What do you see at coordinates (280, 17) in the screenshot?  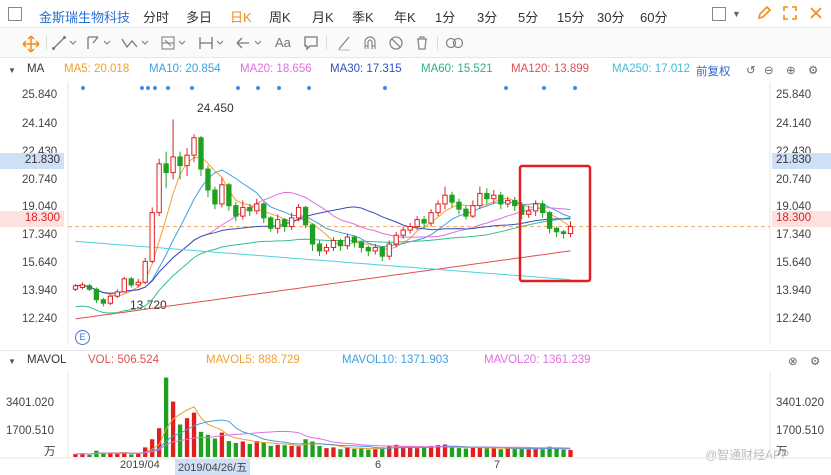 I see `tab-weekly-k: 周K` at bounding box center [280, 17].